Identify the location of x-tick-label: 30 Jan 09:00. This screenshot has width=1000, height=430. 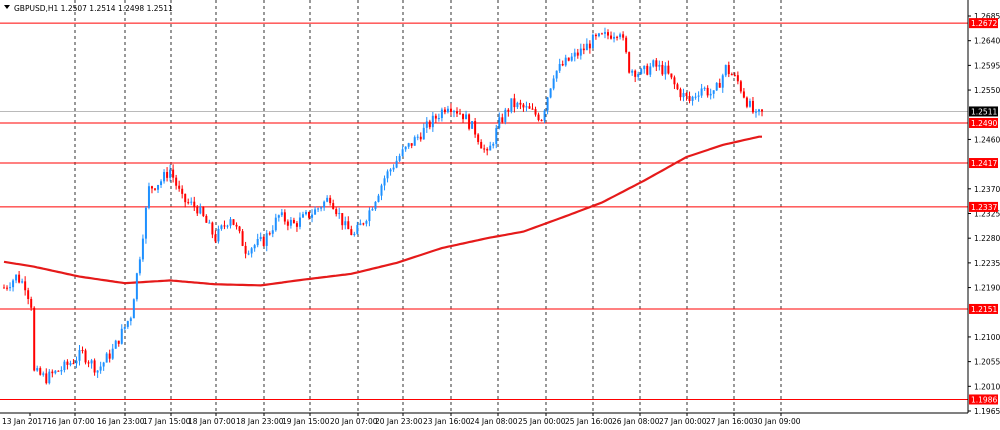
(777, 421).